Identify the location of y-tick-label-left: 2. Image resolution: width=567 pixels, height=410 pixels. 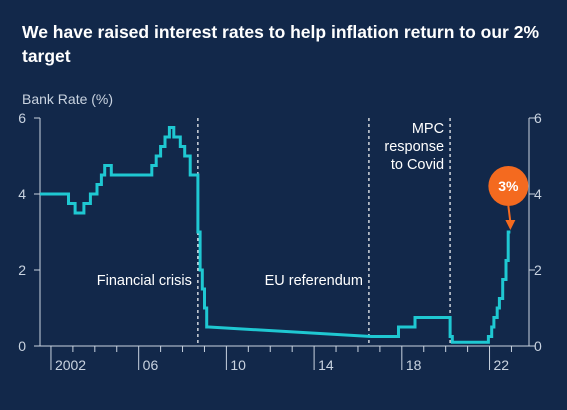
(22, 270).